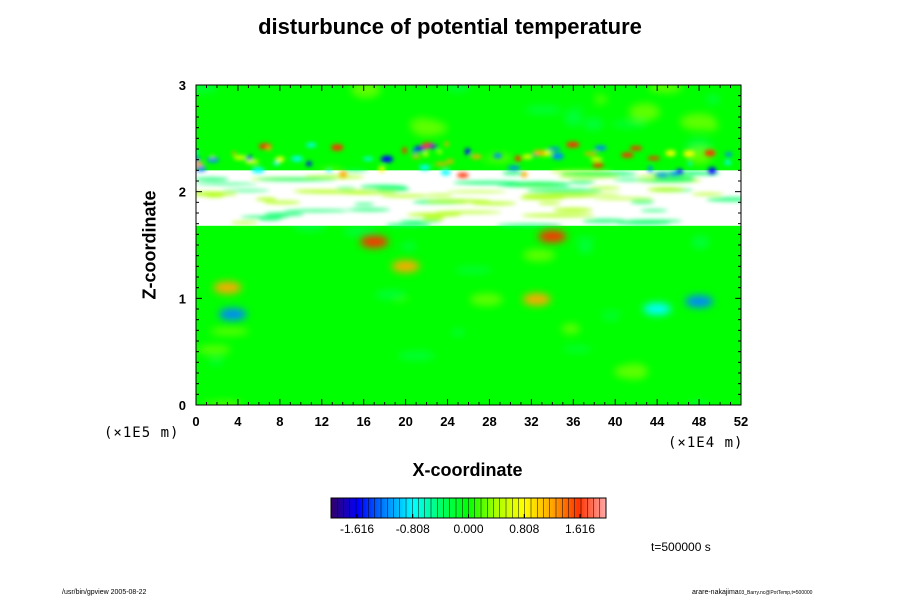  I want to click on x-tick-label: 28, so click(489, 421).